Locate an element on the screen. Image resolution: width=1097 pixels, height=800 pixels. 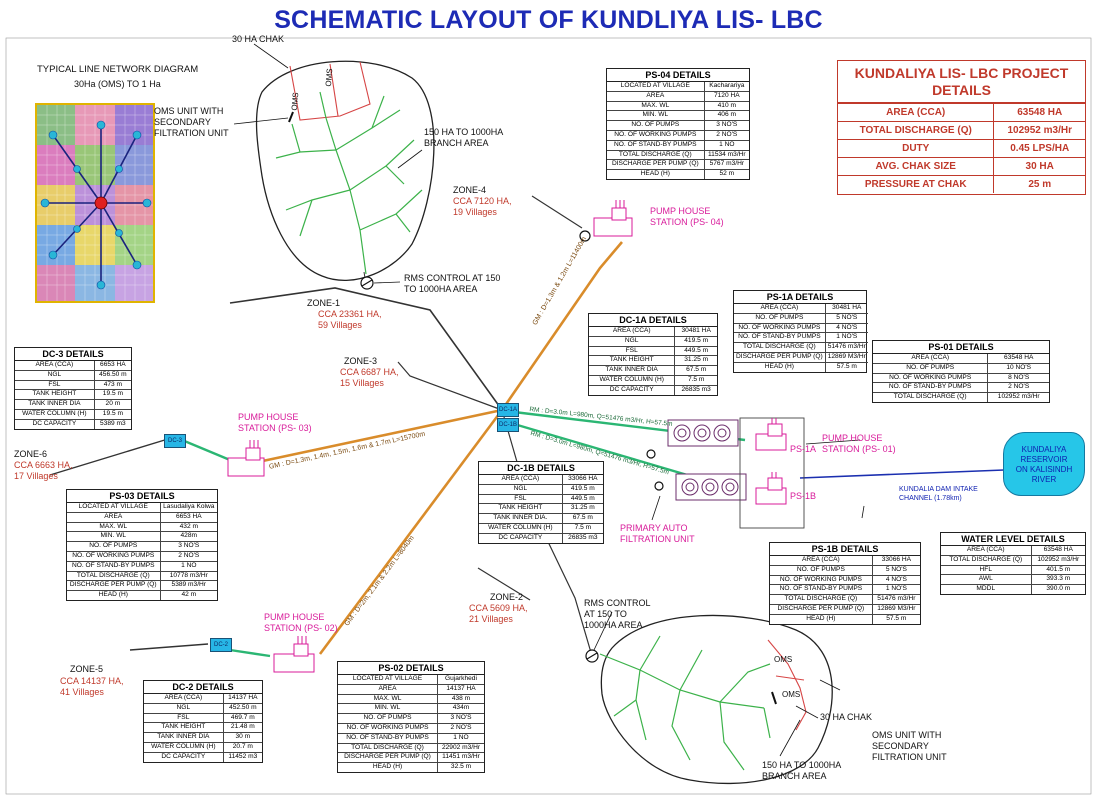
table-row: NO. OF WORKING PUMPS 4 NO'S is located at coordinates (801, 328).